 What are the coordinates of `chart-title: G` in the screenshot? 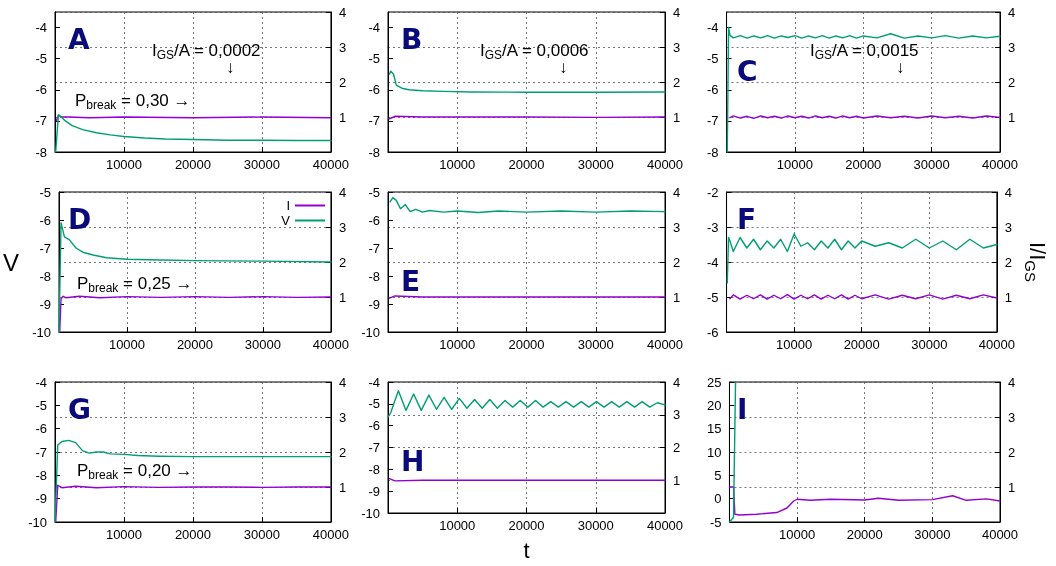 It's located at (79, 409).